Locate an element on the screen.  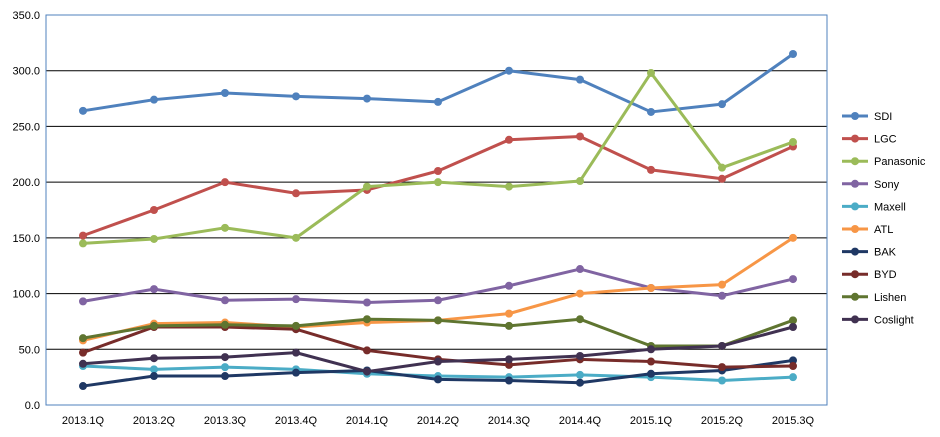
legend-item-sony: Sony is located at coordinates (871, 185).